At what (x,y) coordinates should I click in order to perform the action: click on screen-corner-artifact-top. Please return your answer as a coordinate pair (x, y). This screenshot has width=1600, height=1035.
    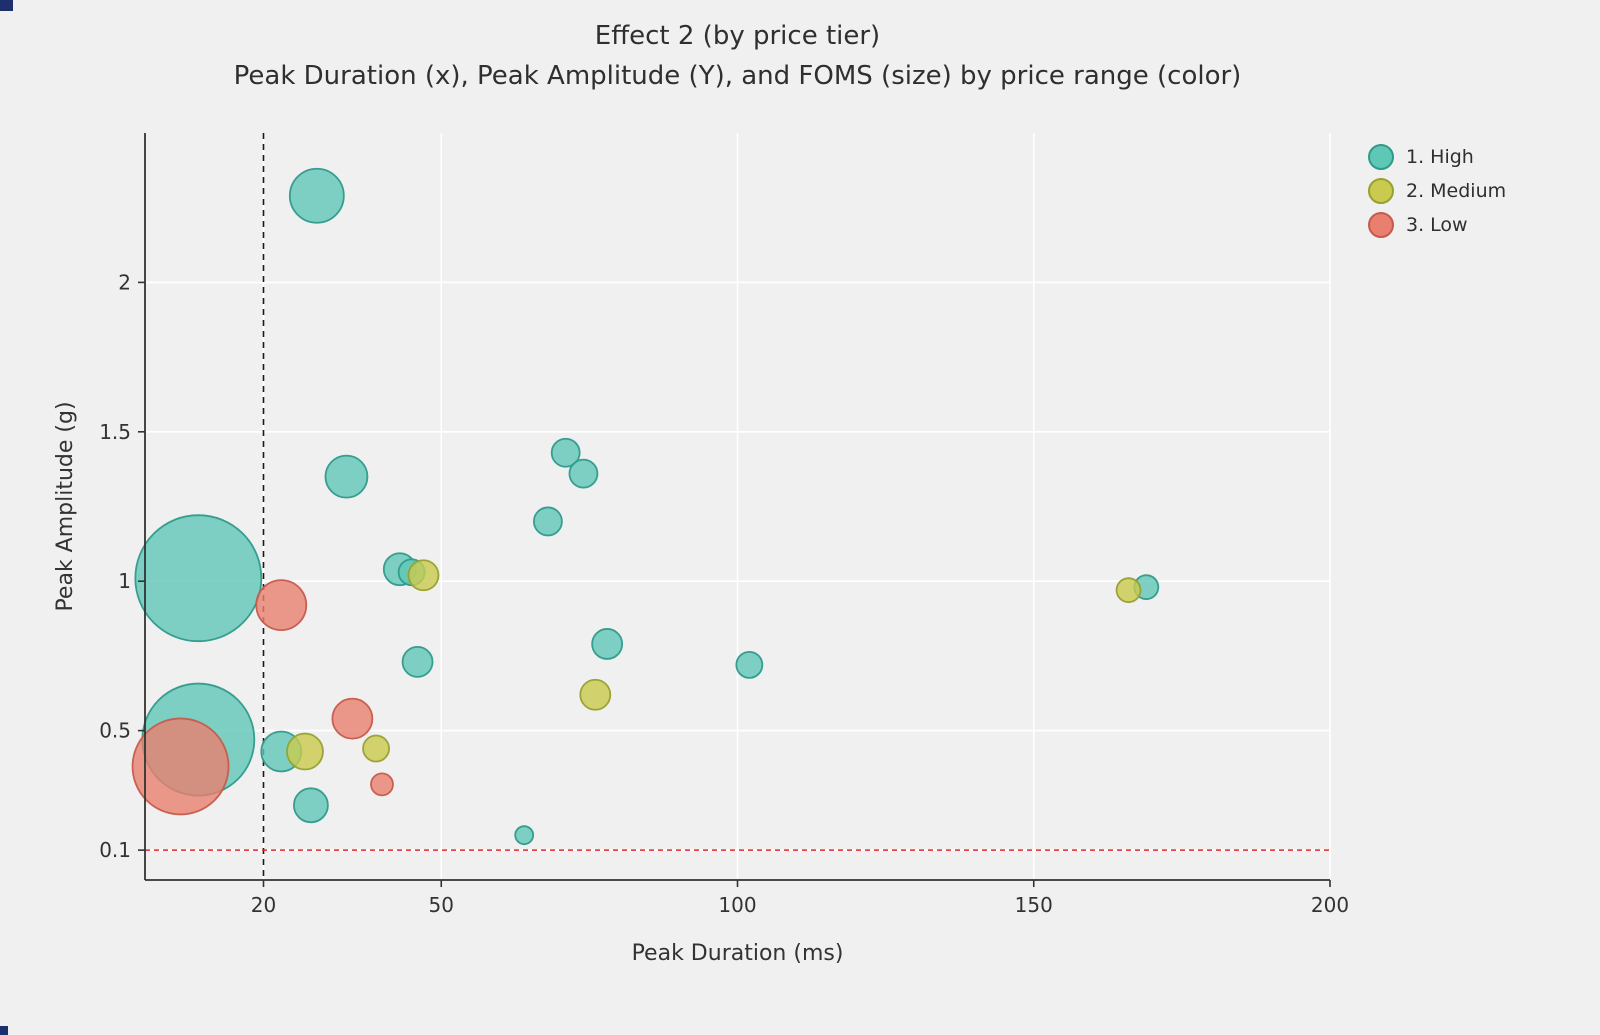
    Looking at the image, I should click on (6, 5).